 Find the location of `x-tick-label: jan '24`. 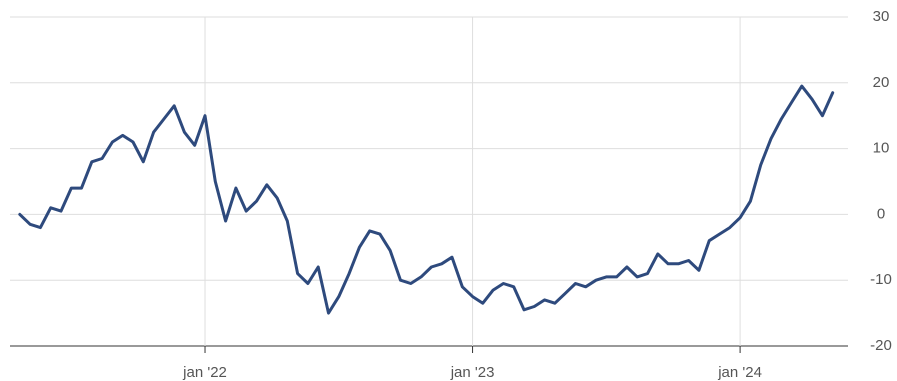

x-tick-label: jan '24 is located at coordinates (739, 372).